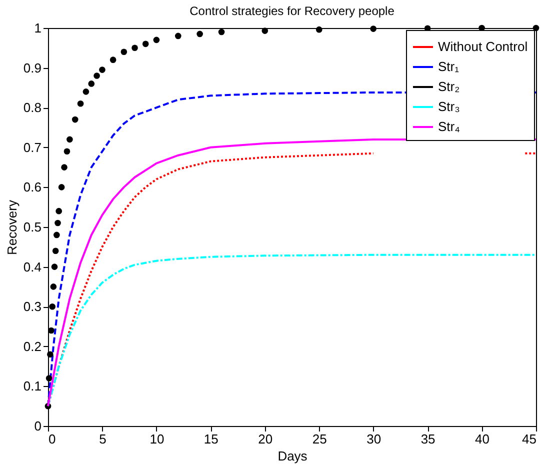 Image resolution: width=551 pixels, height=474 pixels. Describe the element at coordinates (38, 426) in the screenshot. I see `y-tick-label: 0` at that location.